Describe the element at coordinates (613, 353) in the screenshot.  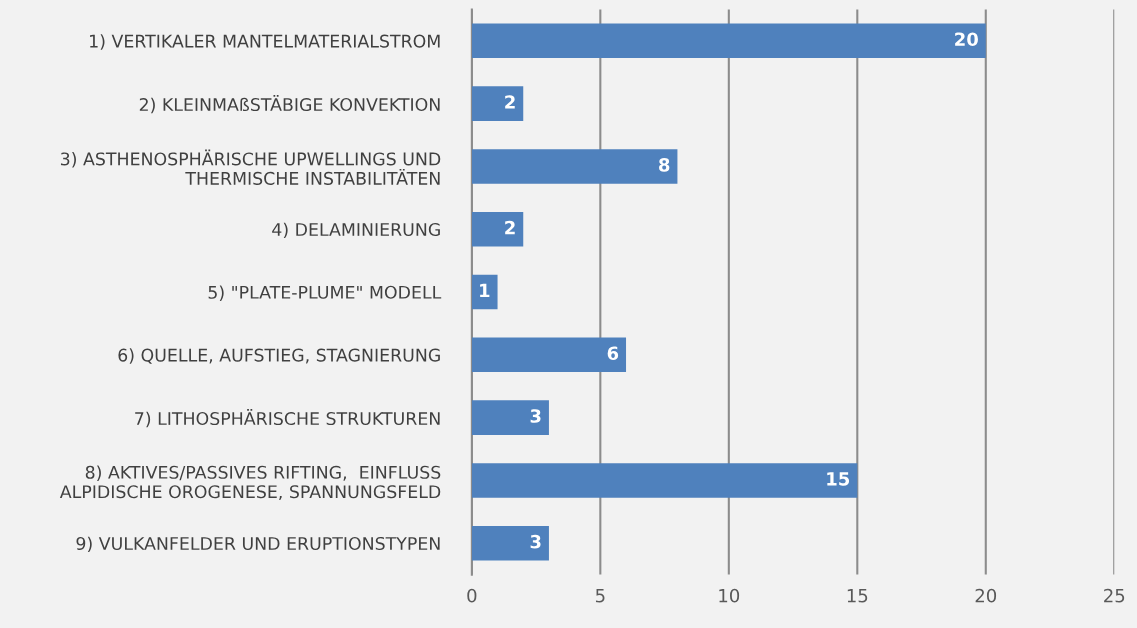
I see `data-label: 6` at that location.